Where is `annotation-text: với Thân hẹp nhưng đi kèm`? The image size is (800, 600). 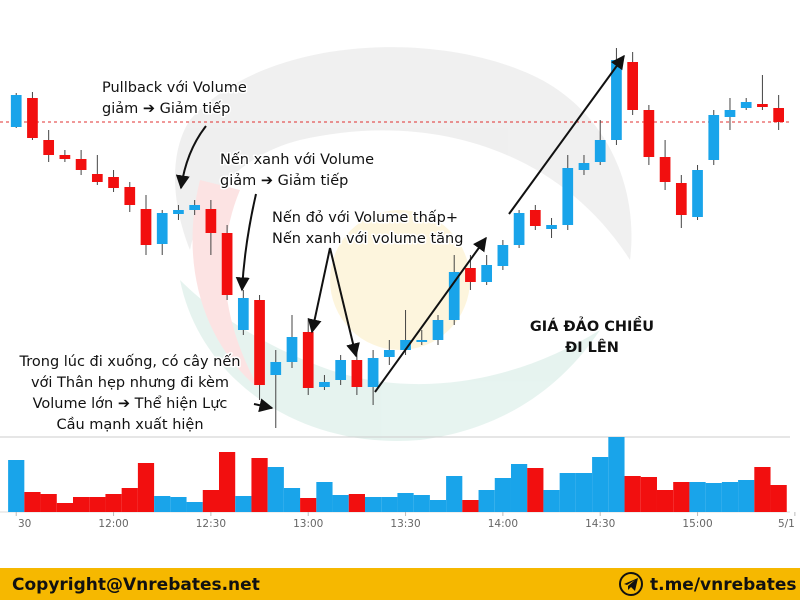
annotation-text: với Thân hẹp nhưng đi kèm is located at coordinates (130, 383).